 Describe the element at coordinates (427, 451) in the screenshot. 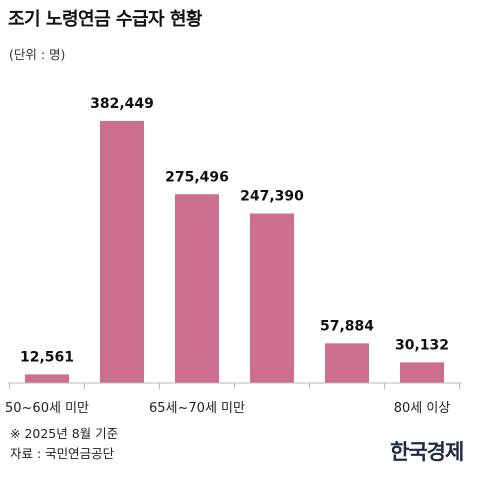

I see `publisher-logo: 한국경제` at that location.